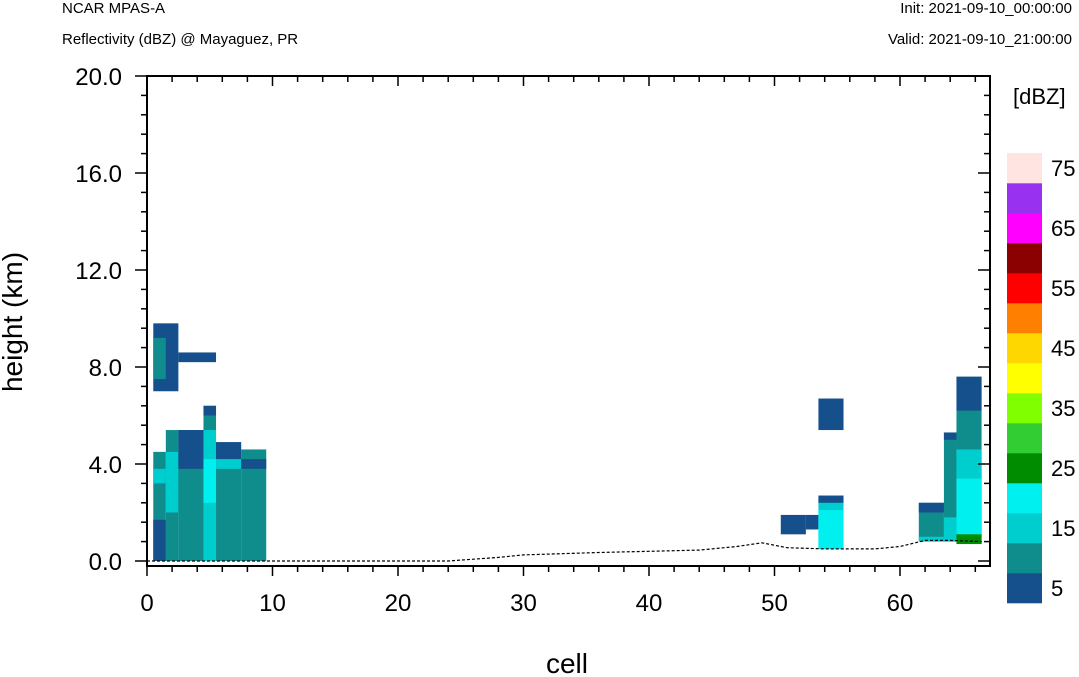 This screenshot has height=677, width=1079. I want to click on y-tick-label: 12.0, so click(98, 271).